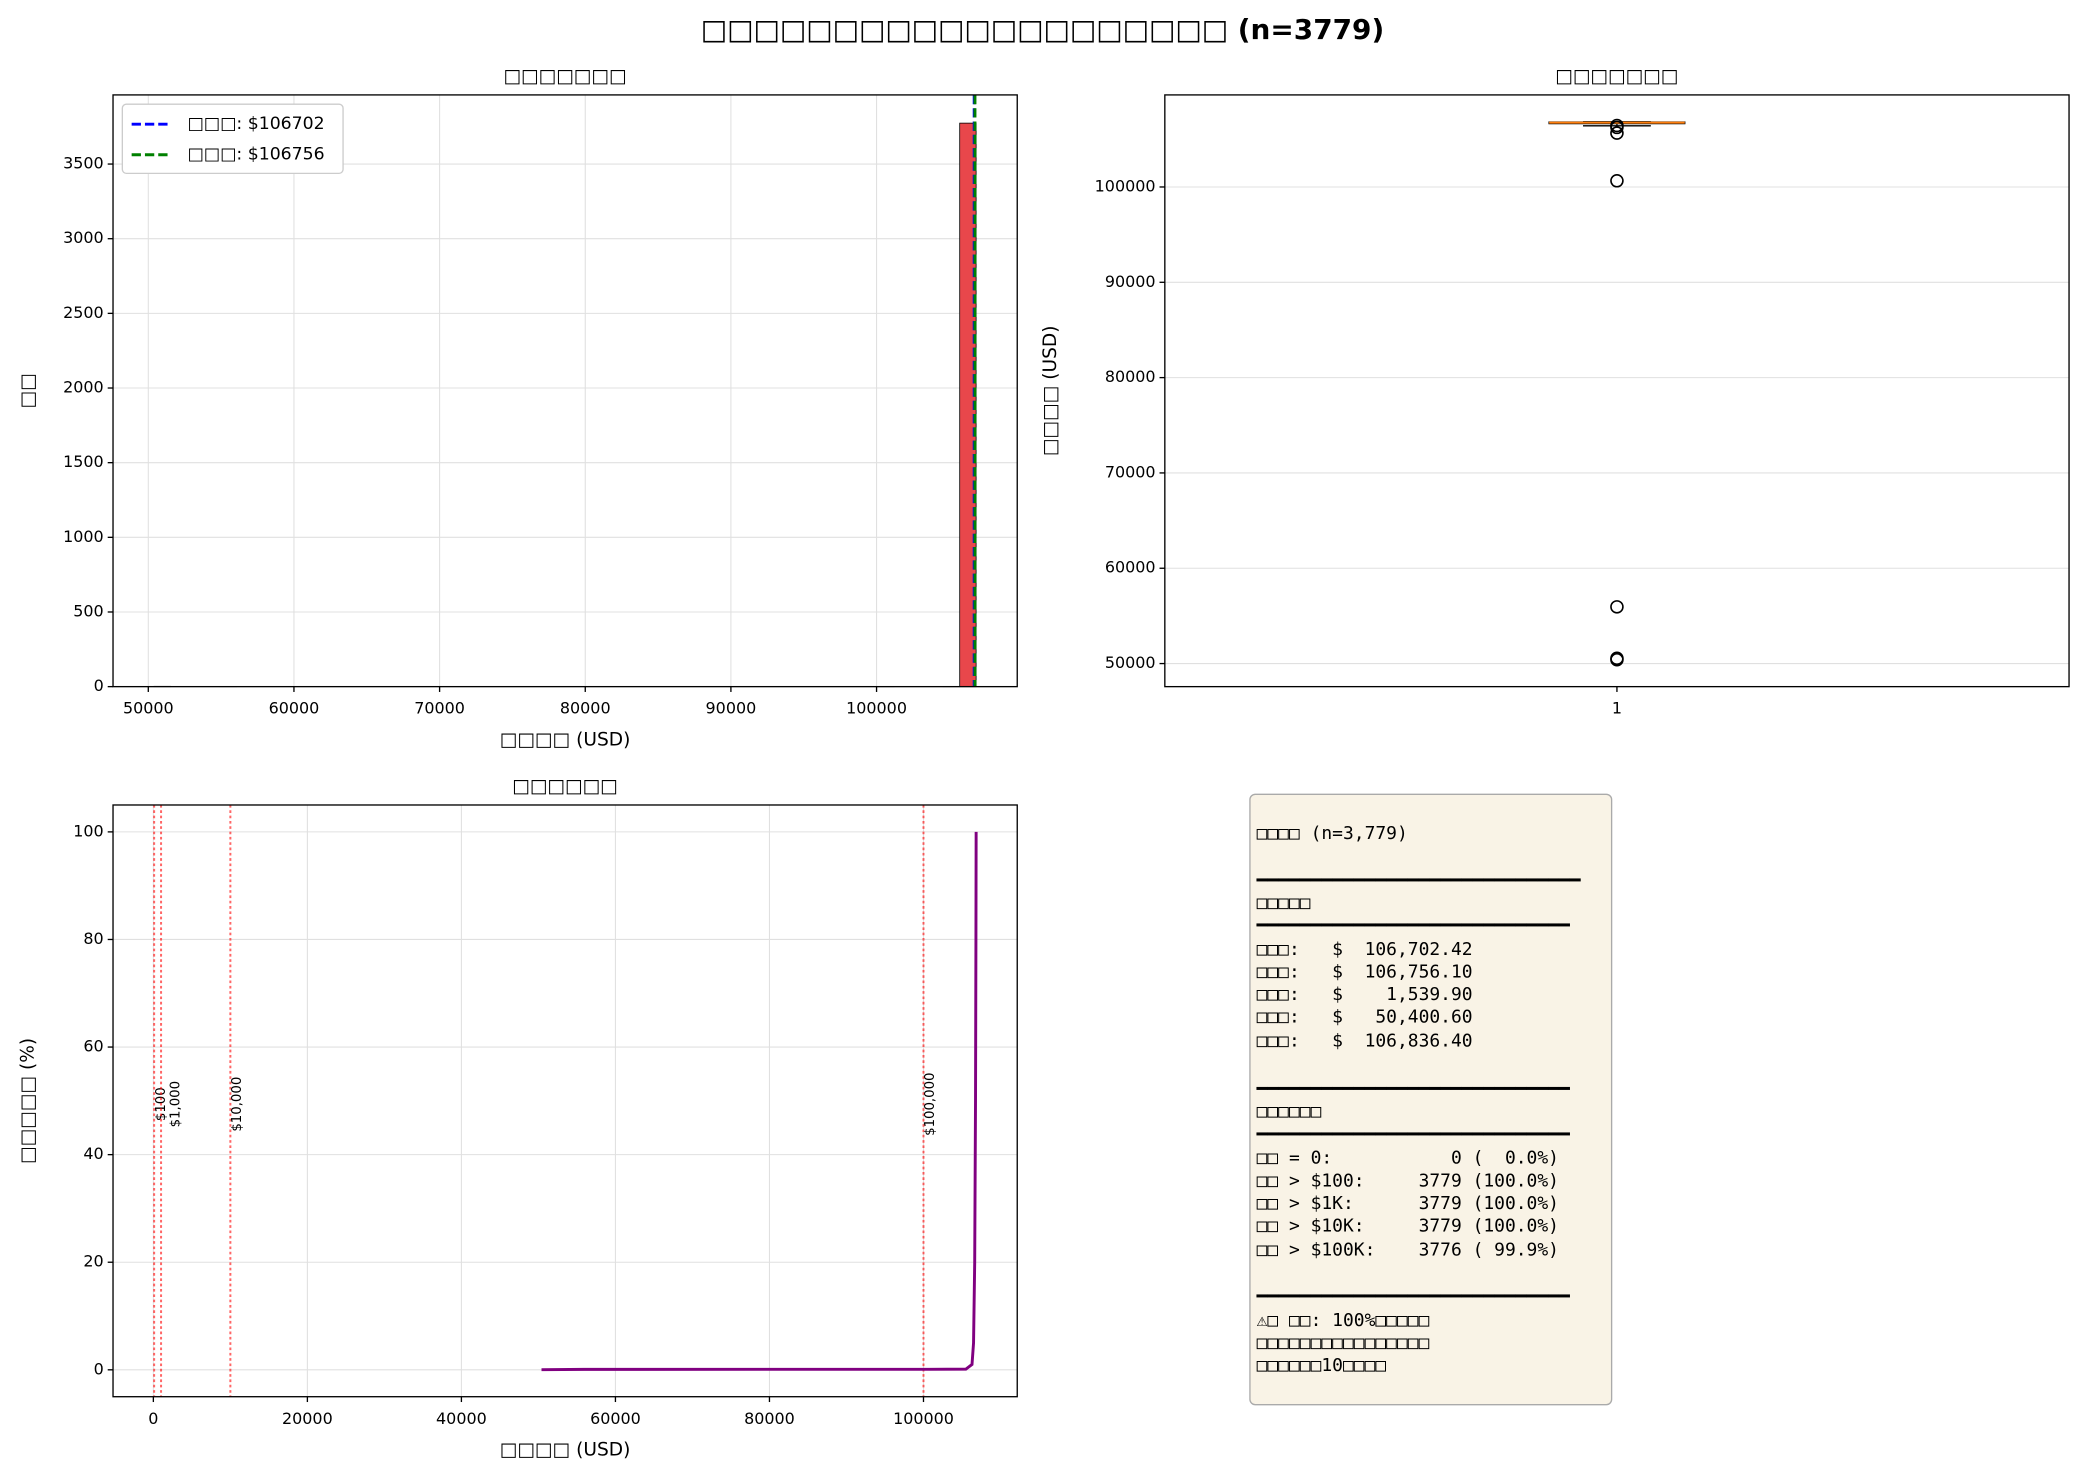  Describe the element at coordinates (1408, 1158) in the screenshot. I see `stats-line: □□ = 0: 0 ( 0.0%)` at that location.